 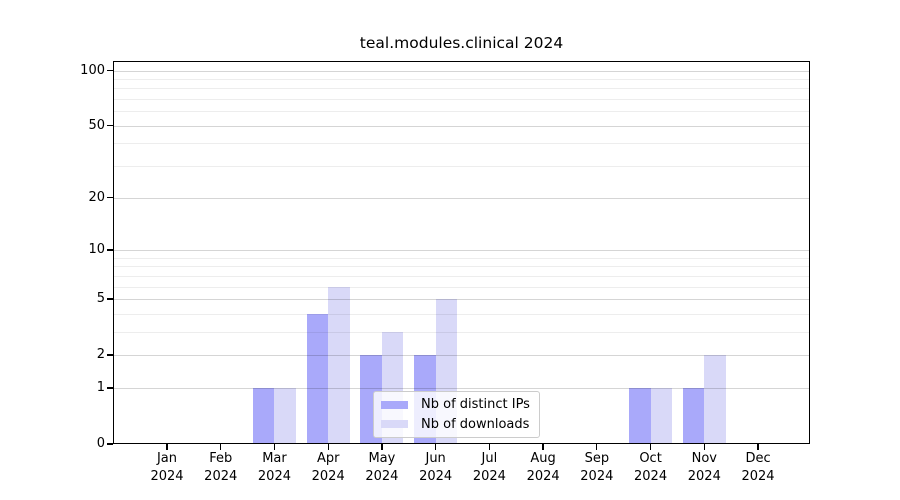 What do you see at coordinates (100, 443) in the screenshot?
I see `y-tick-label: 0` at bounding box center [100, 443].